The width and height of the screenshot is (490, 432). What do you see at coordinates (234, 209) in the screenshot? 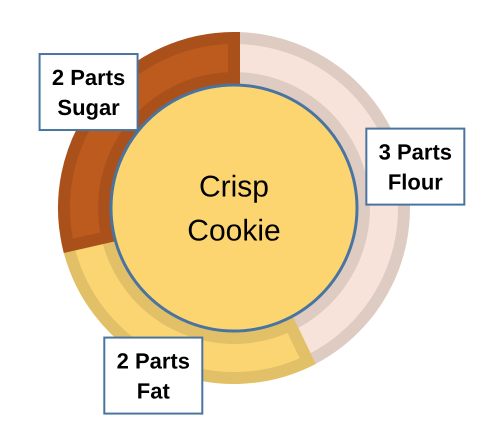
I see `text: Crisp Cookie` at bounding box center [234, 209].